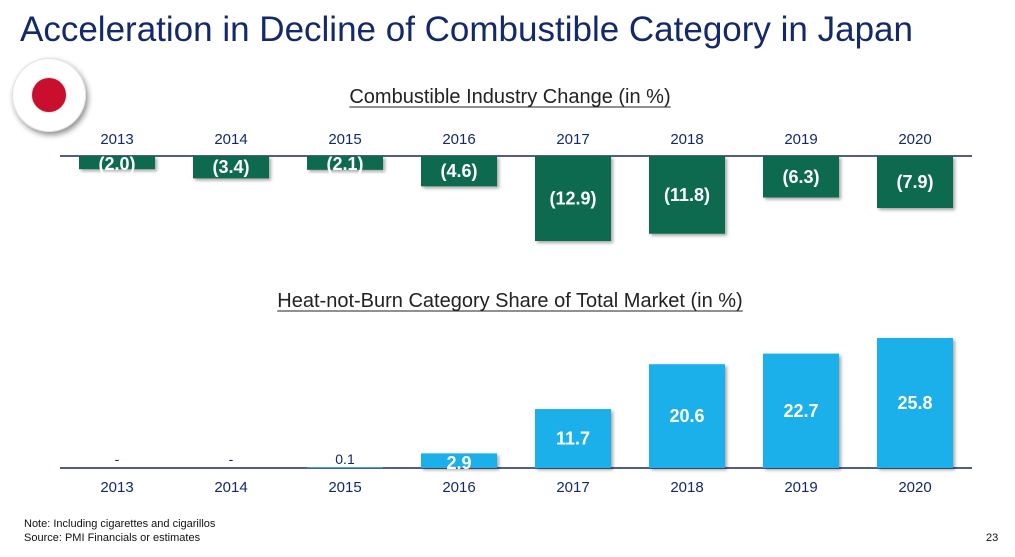 The height and width of the screenshot is (557, 1015). I want to click on combustible-bar-label: (2.0), so click(116, 164).